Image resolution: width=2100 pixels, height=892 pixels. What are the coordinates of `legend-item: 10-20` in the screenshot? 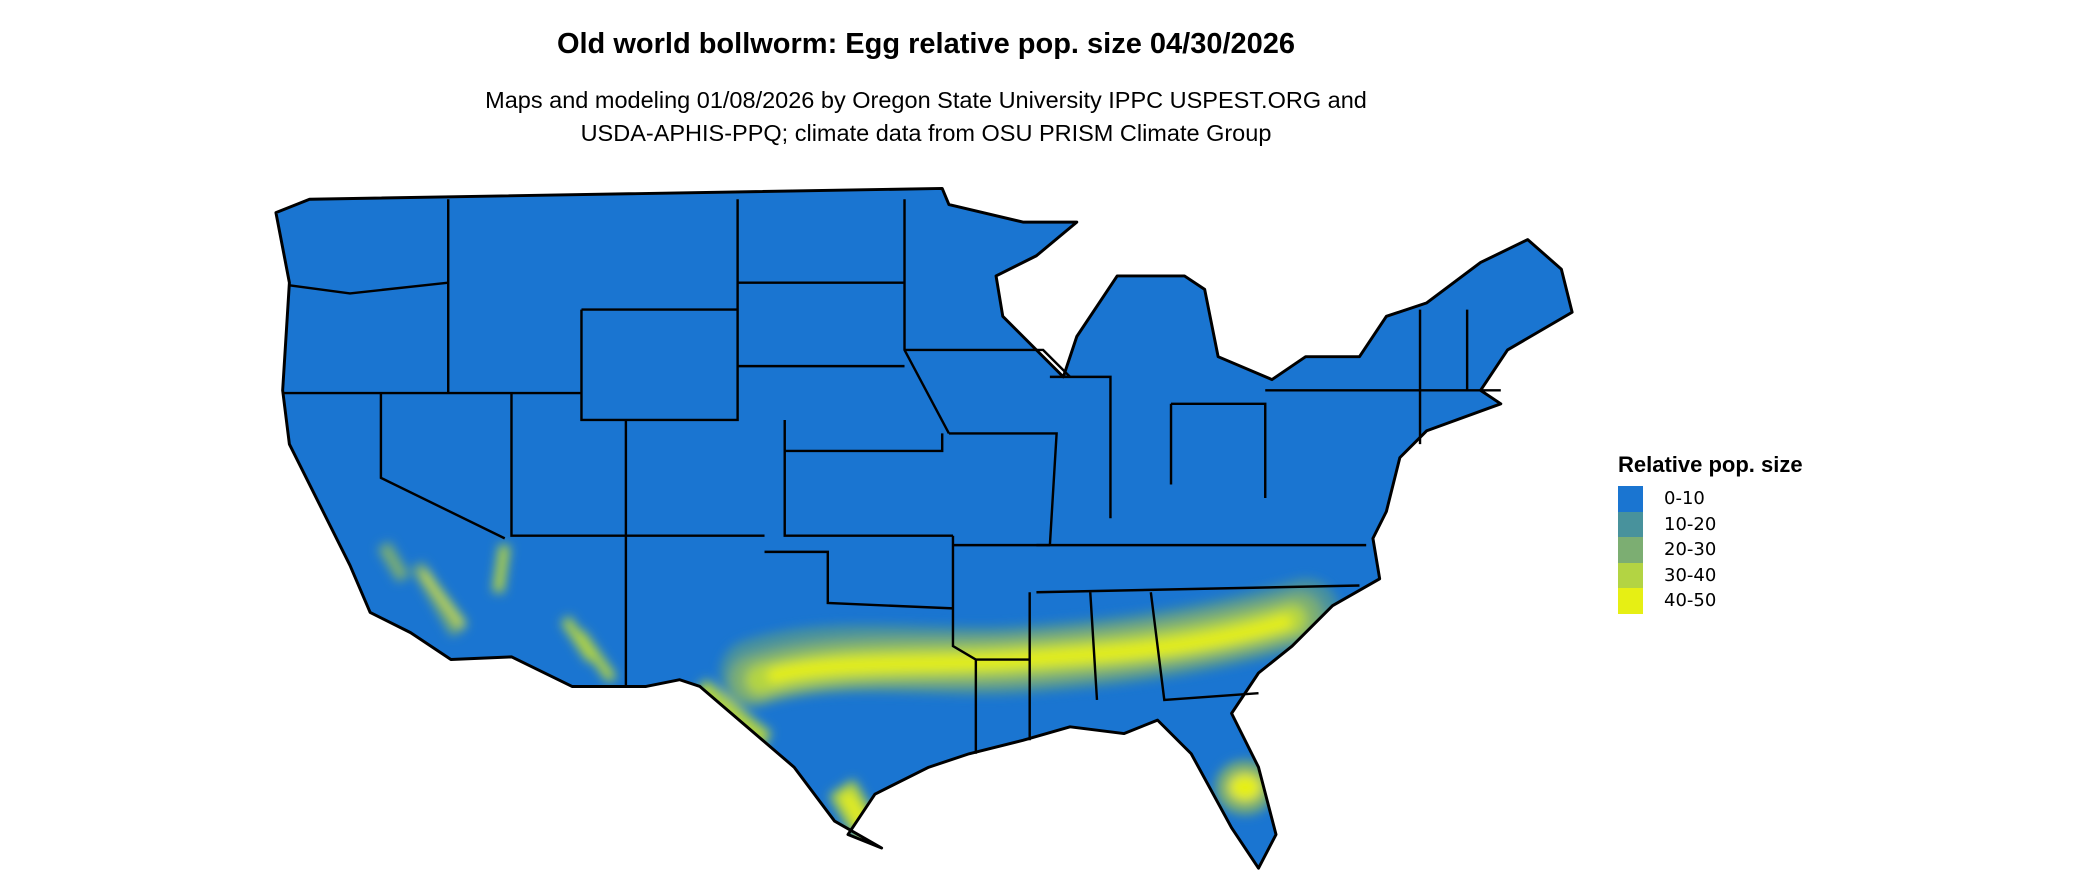 It's located at (1710, 524).